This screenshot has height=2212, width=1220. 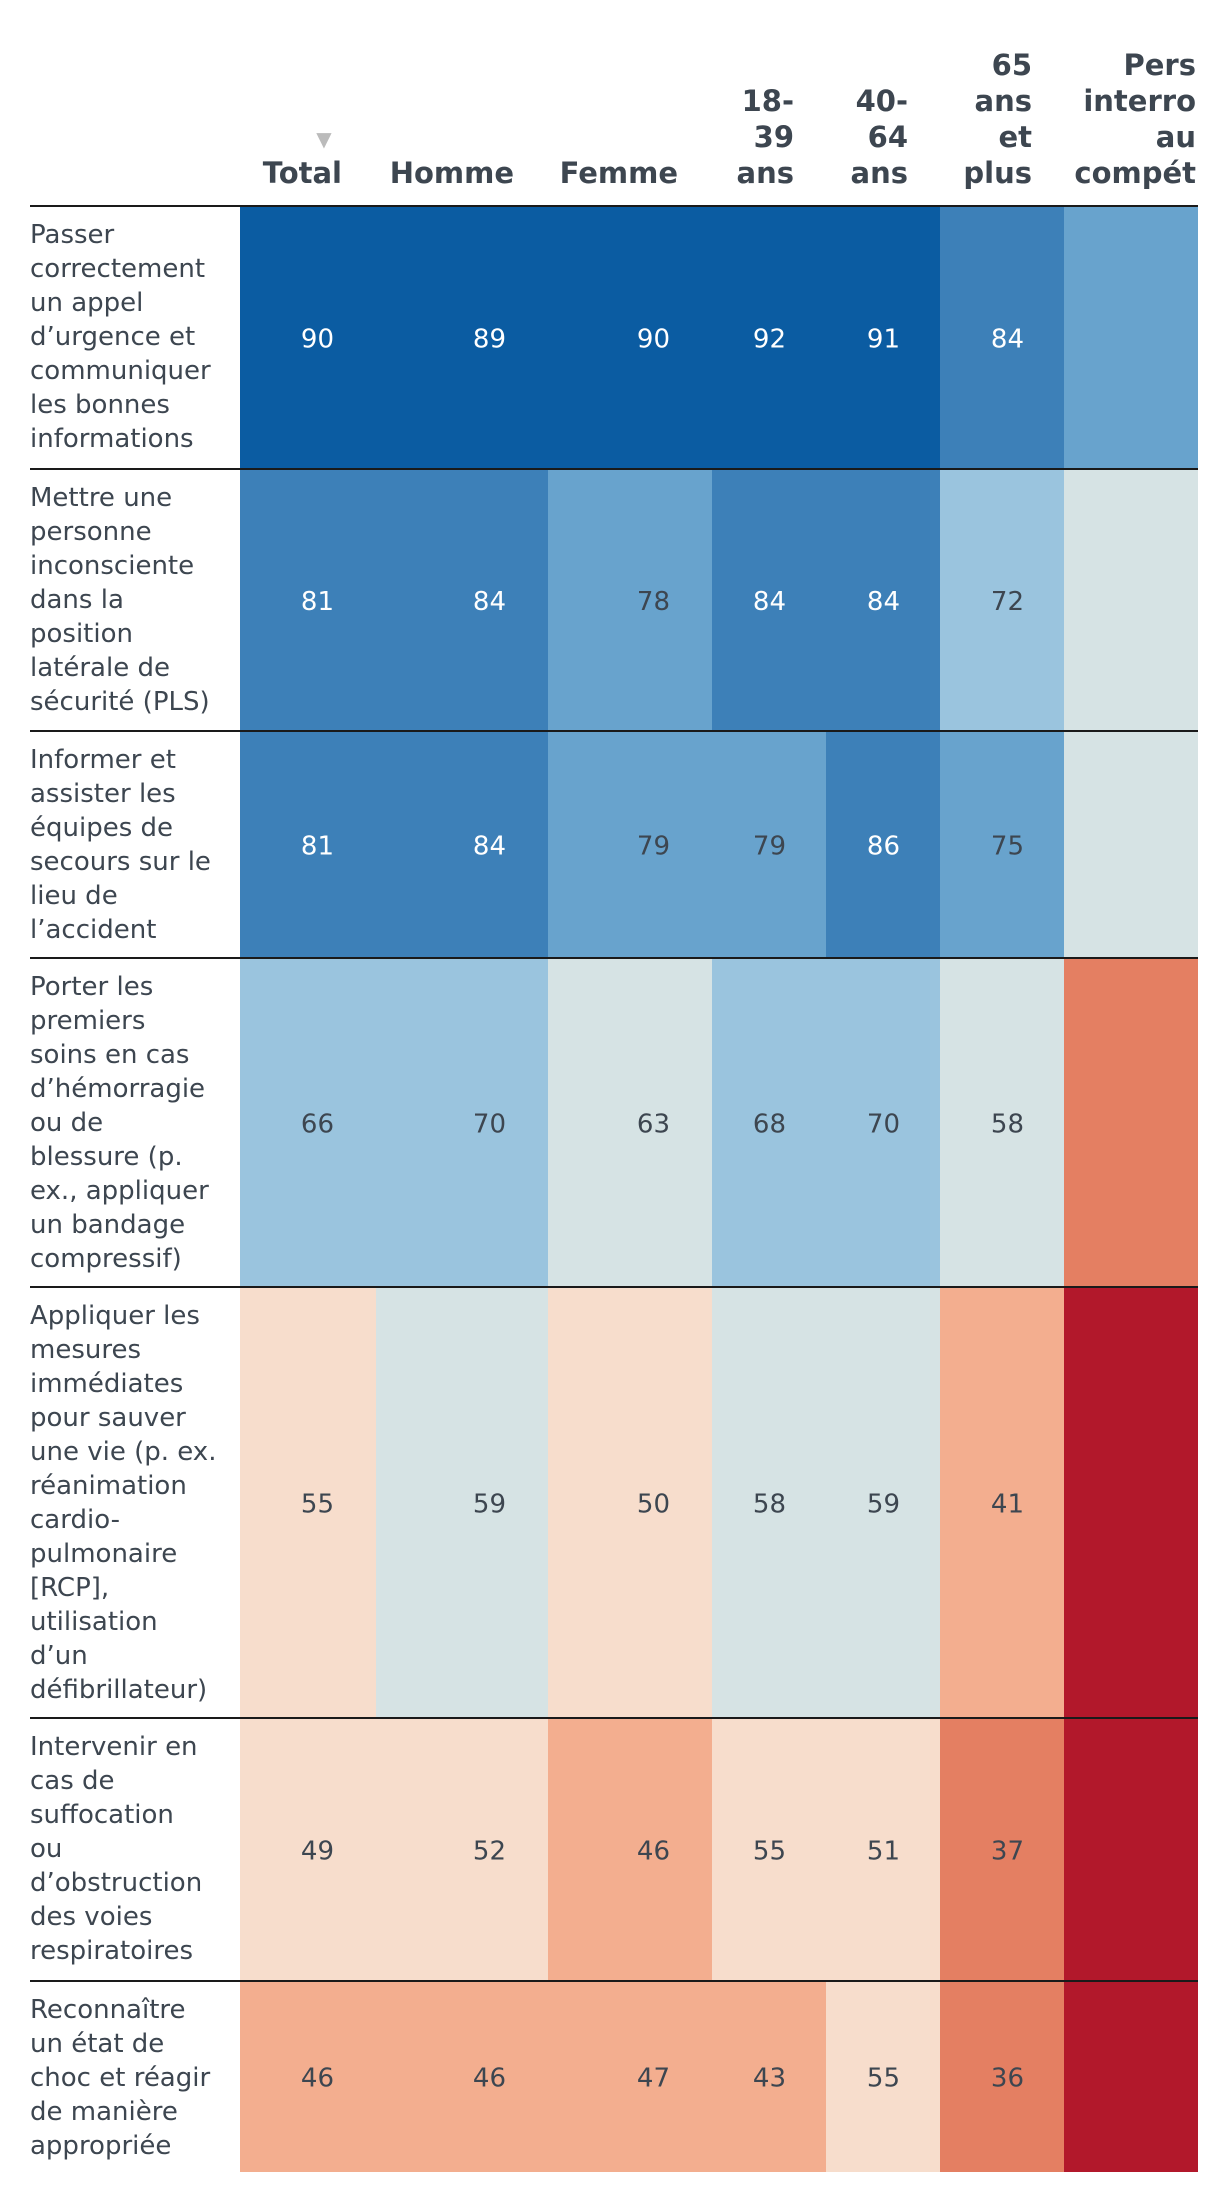 I want to click on cell-value-r3-a18_39: 79, so click(x=769, y=847).